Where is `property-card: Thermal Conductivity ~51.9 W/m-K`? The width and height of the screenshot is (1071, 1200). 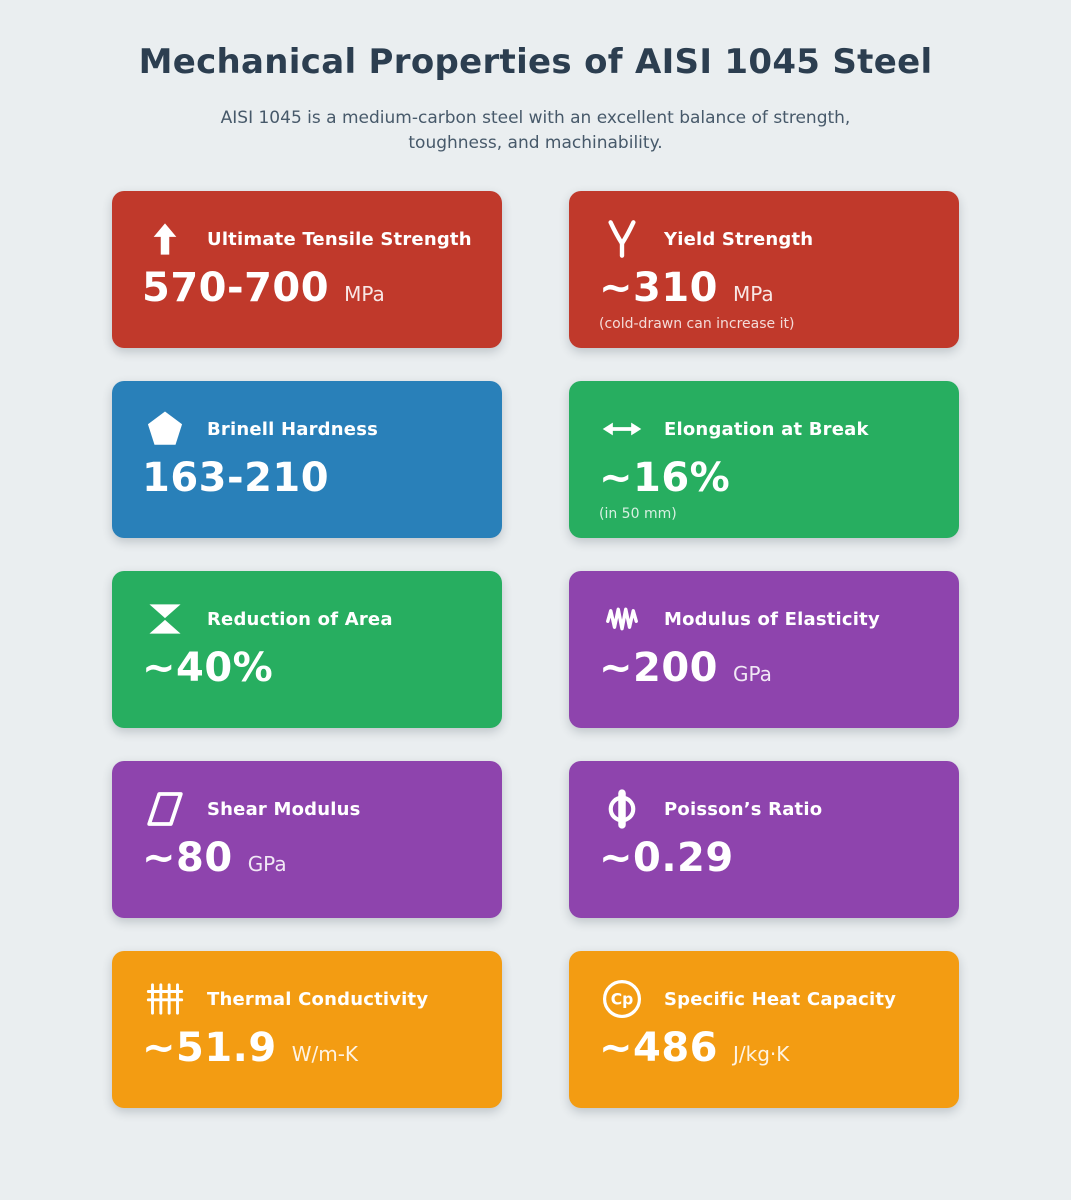
property-card: Thermal Conductivity ~51.9 W/m-K is located at coordinates (307, 1030).